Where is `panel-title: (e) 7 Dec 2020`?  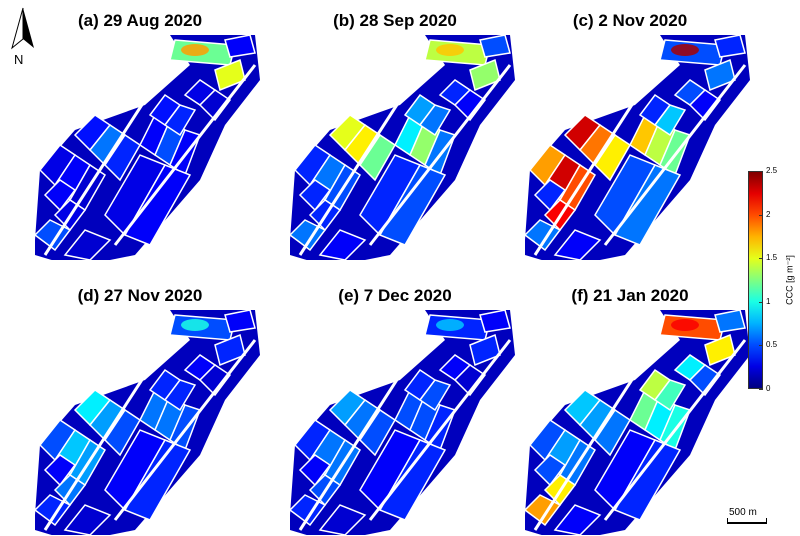 panel-title: (e) 7 Dec 2020 is located at coordinates (395, 295).